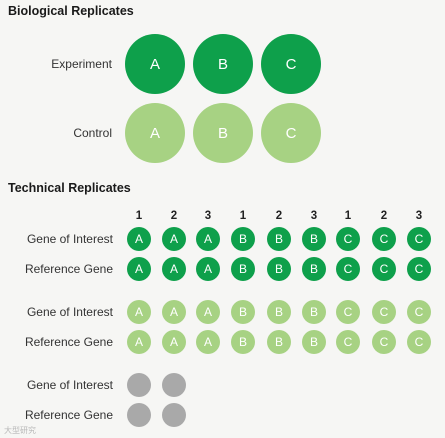  Describe the element at coordinates (92, 133) in the screenshot. I see `bio-row-label-control: Control` at that location.